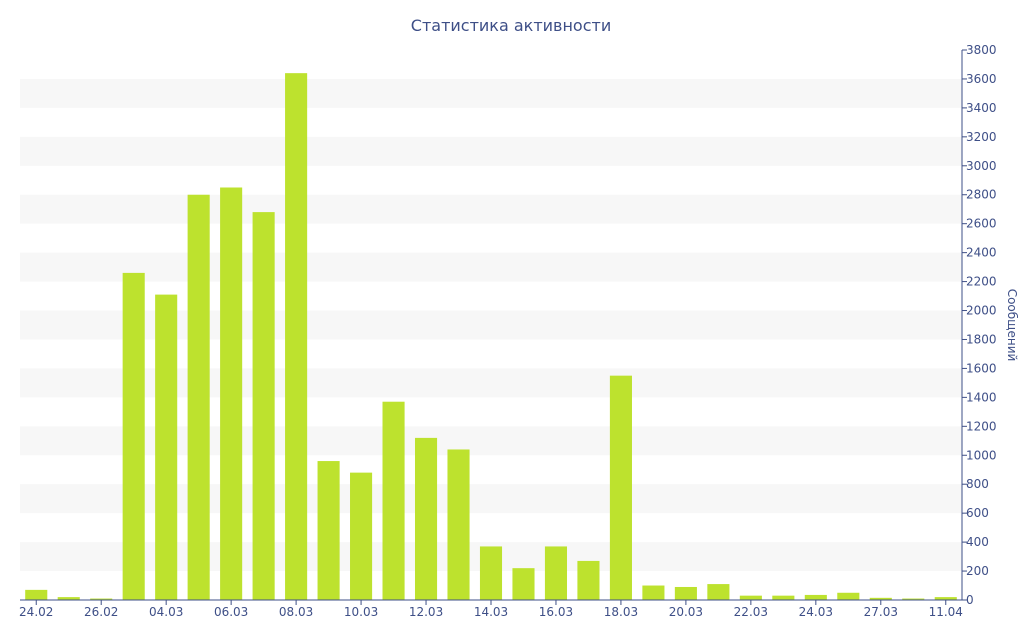  What do you see at coordinates (511, 25) in the screenshot?
I see `chart-title: Статистика активности` at bounding box center [511, 25].